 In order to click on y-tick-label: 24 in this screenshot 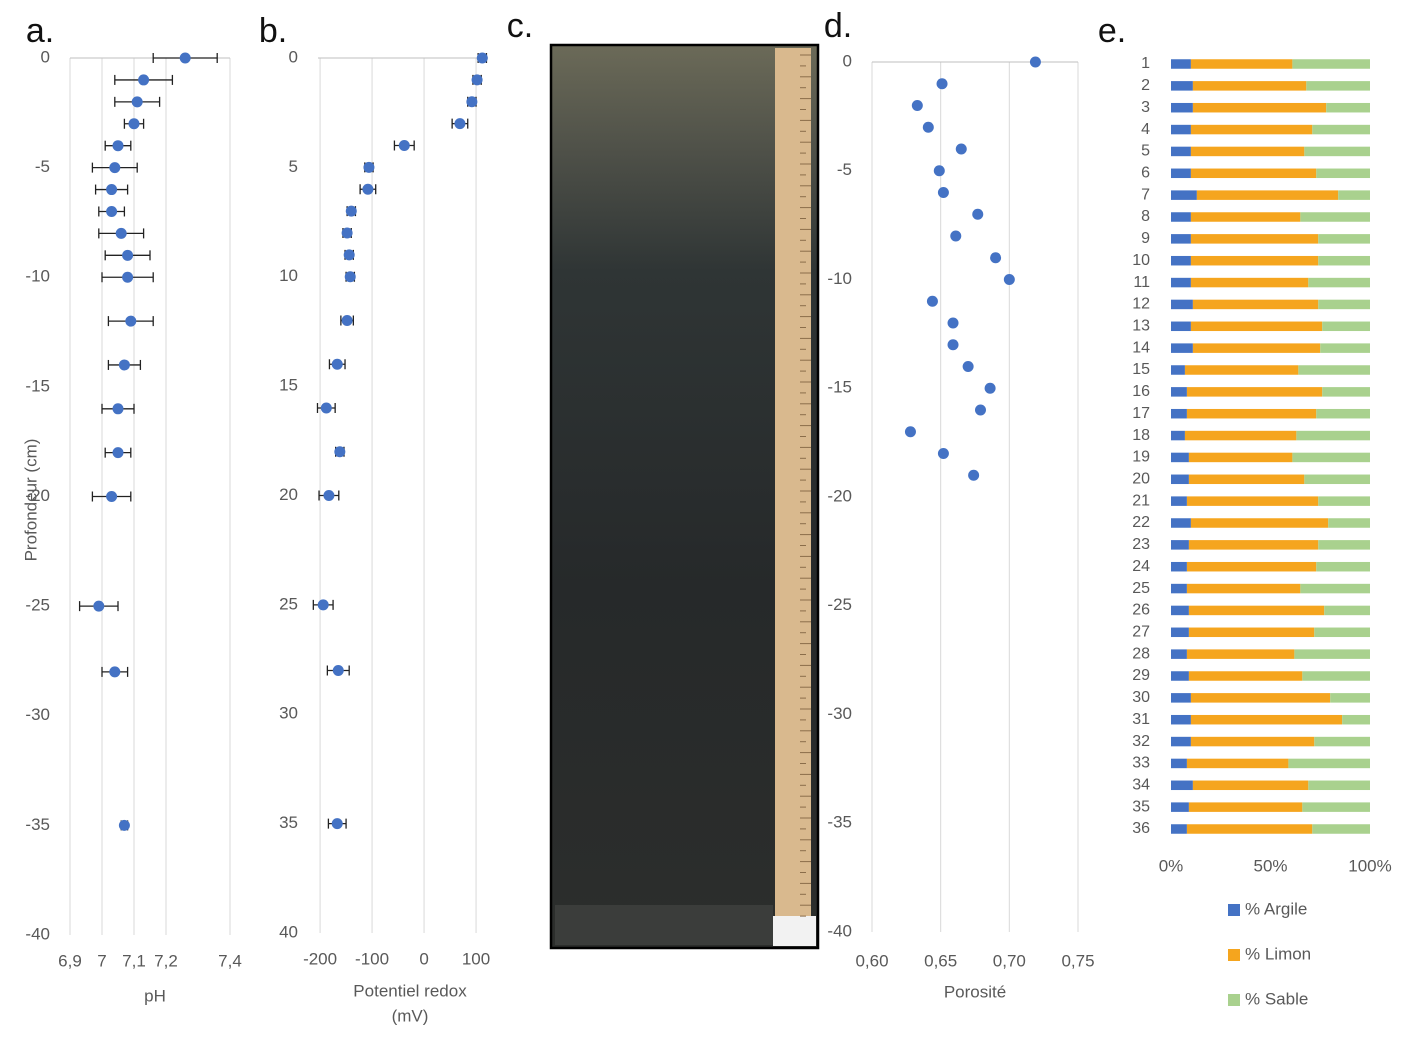, I will do `click(1141, 566)`.